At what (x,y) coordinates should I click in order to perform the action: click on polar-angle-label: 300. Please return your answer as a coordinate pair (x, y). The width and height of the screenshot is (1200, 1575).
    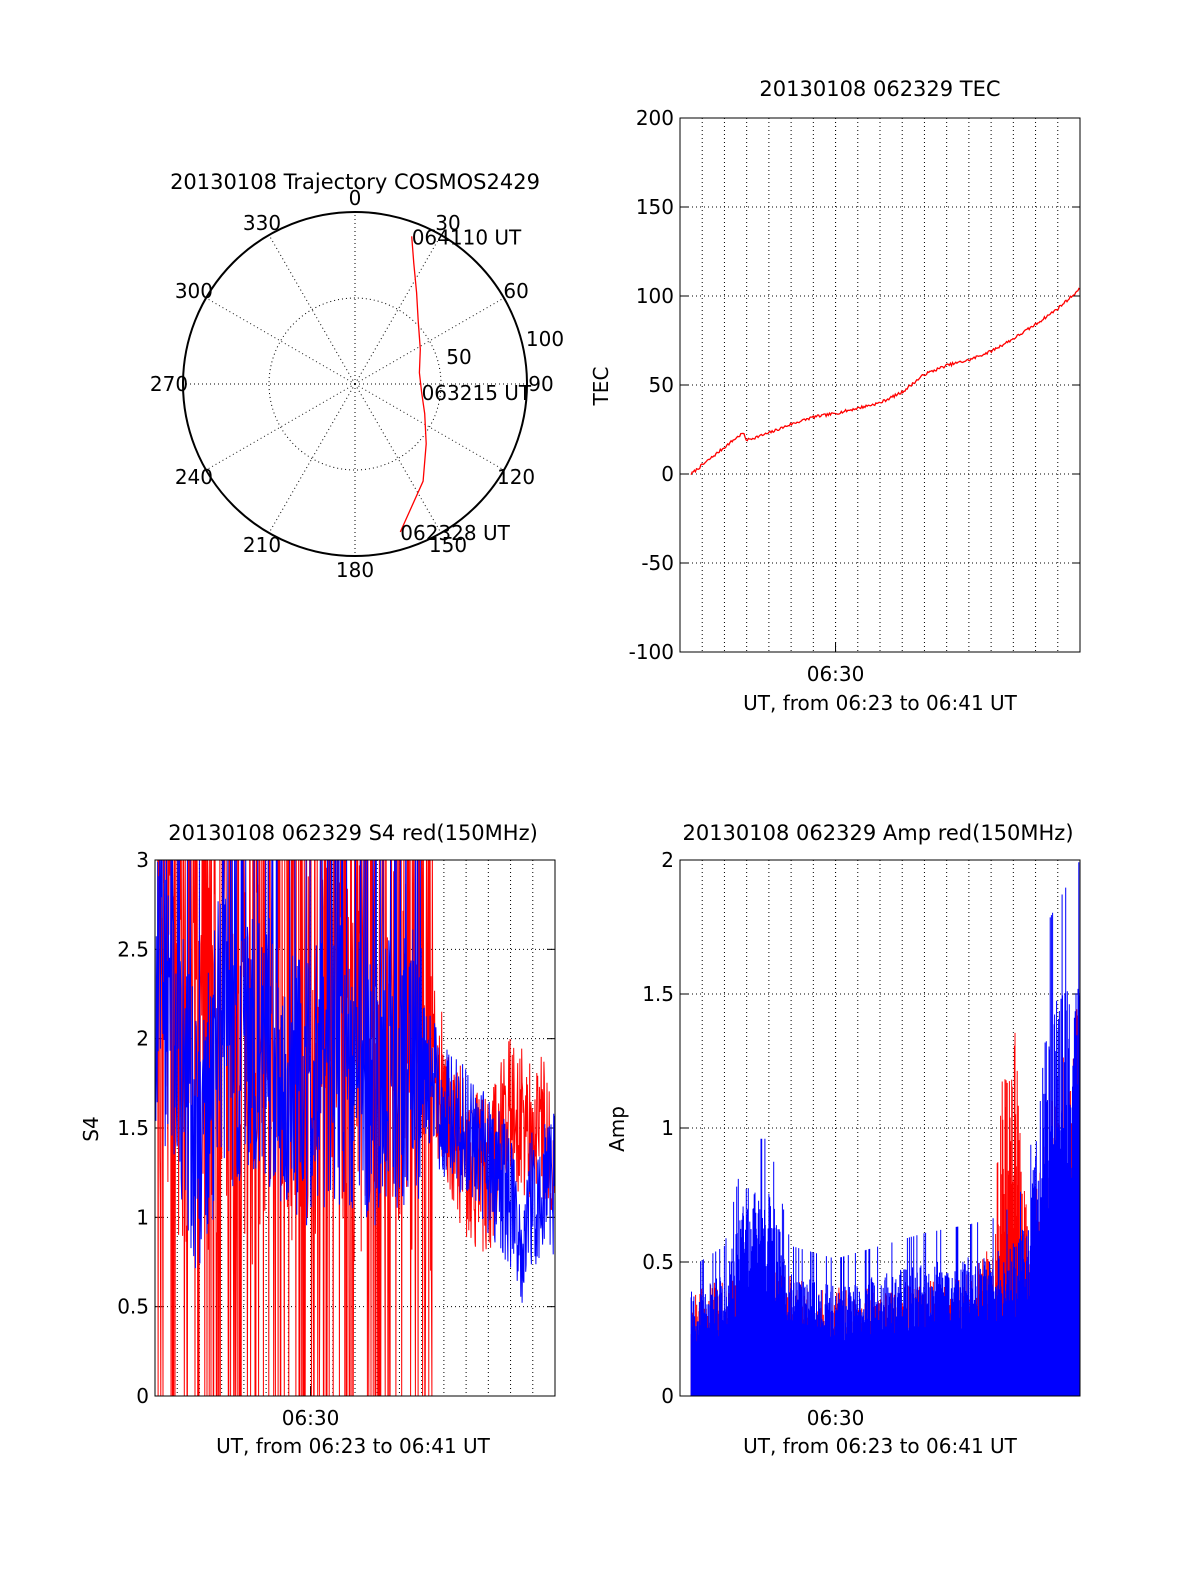
    Looking at the image, I should click on (194, 291).